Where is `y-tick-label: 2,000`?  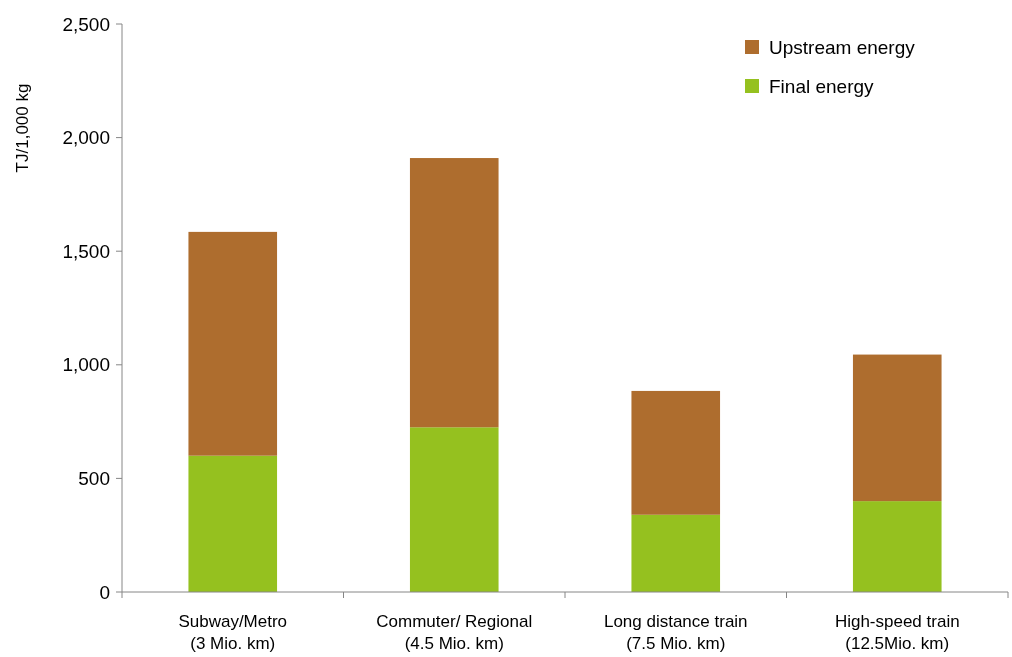 y-tick-label: 2,000 is located at coordinates (86, 138).